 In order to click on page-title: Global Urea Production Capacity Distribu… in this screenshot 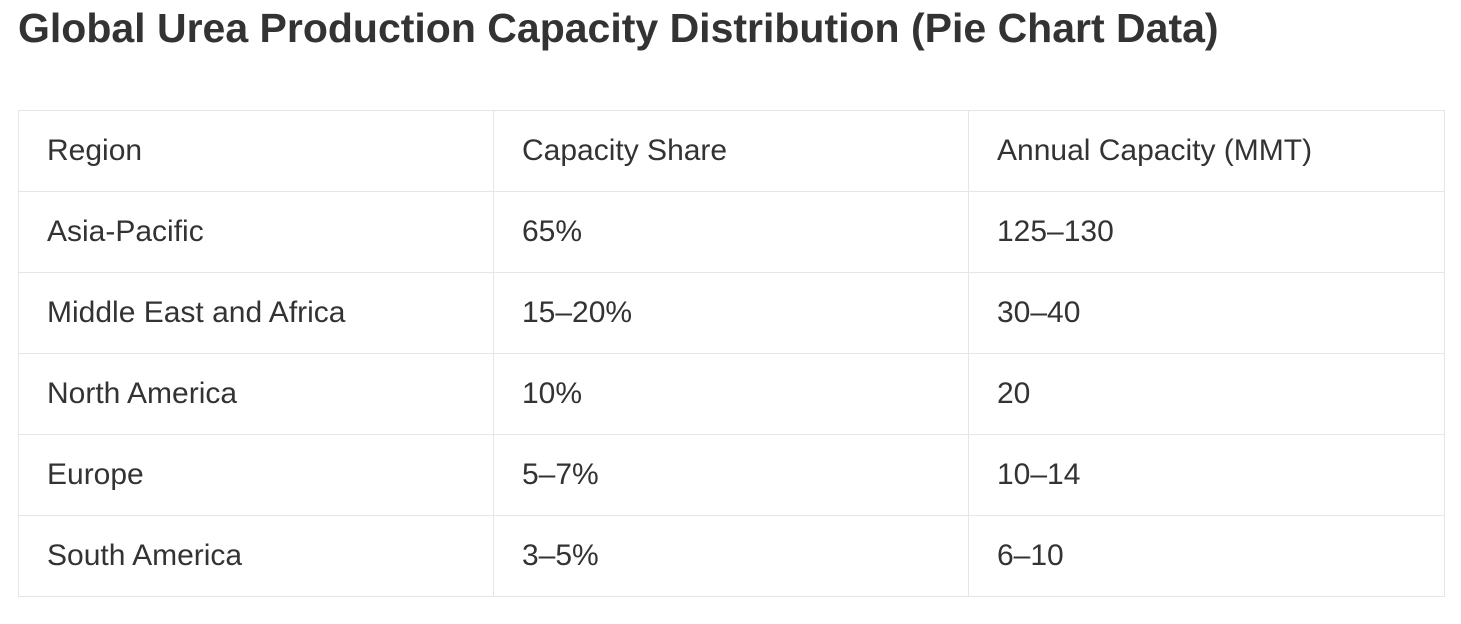, I will do `click(618, 28)`.